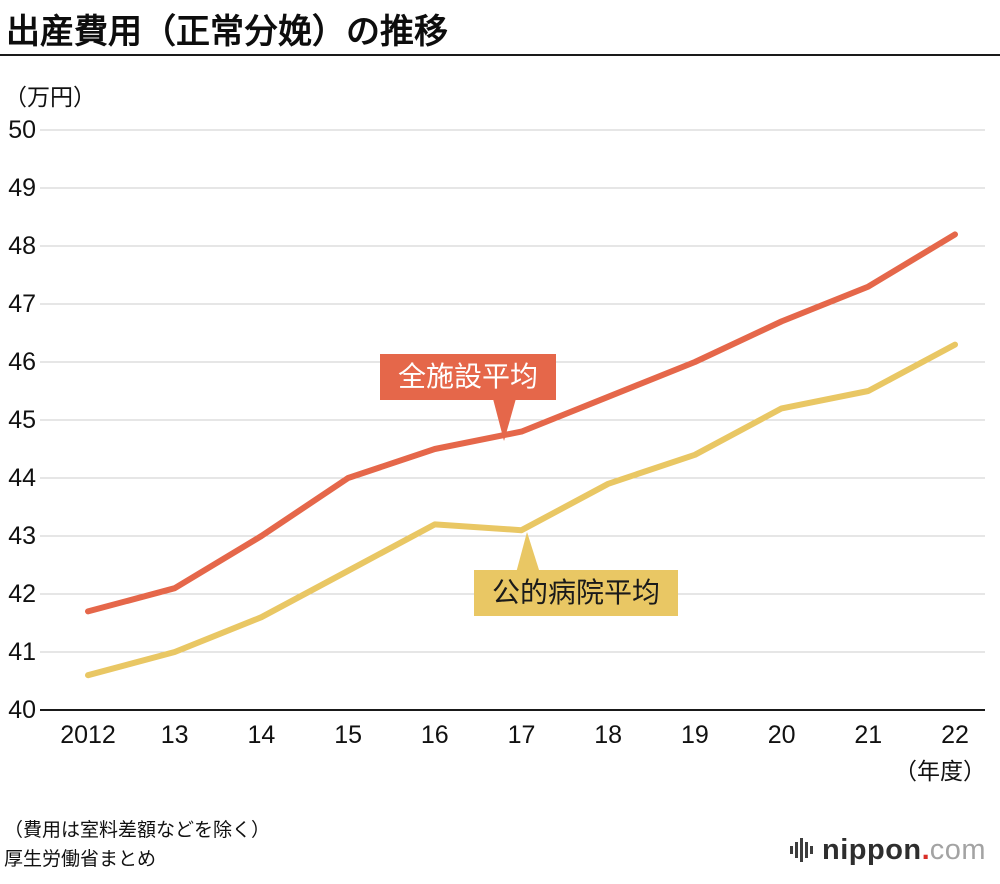  Describe the element at coordinates (137, 830) in the screenshot. I see `note-cost-exclusion: （費用は室料差額などを除く）` at that location.